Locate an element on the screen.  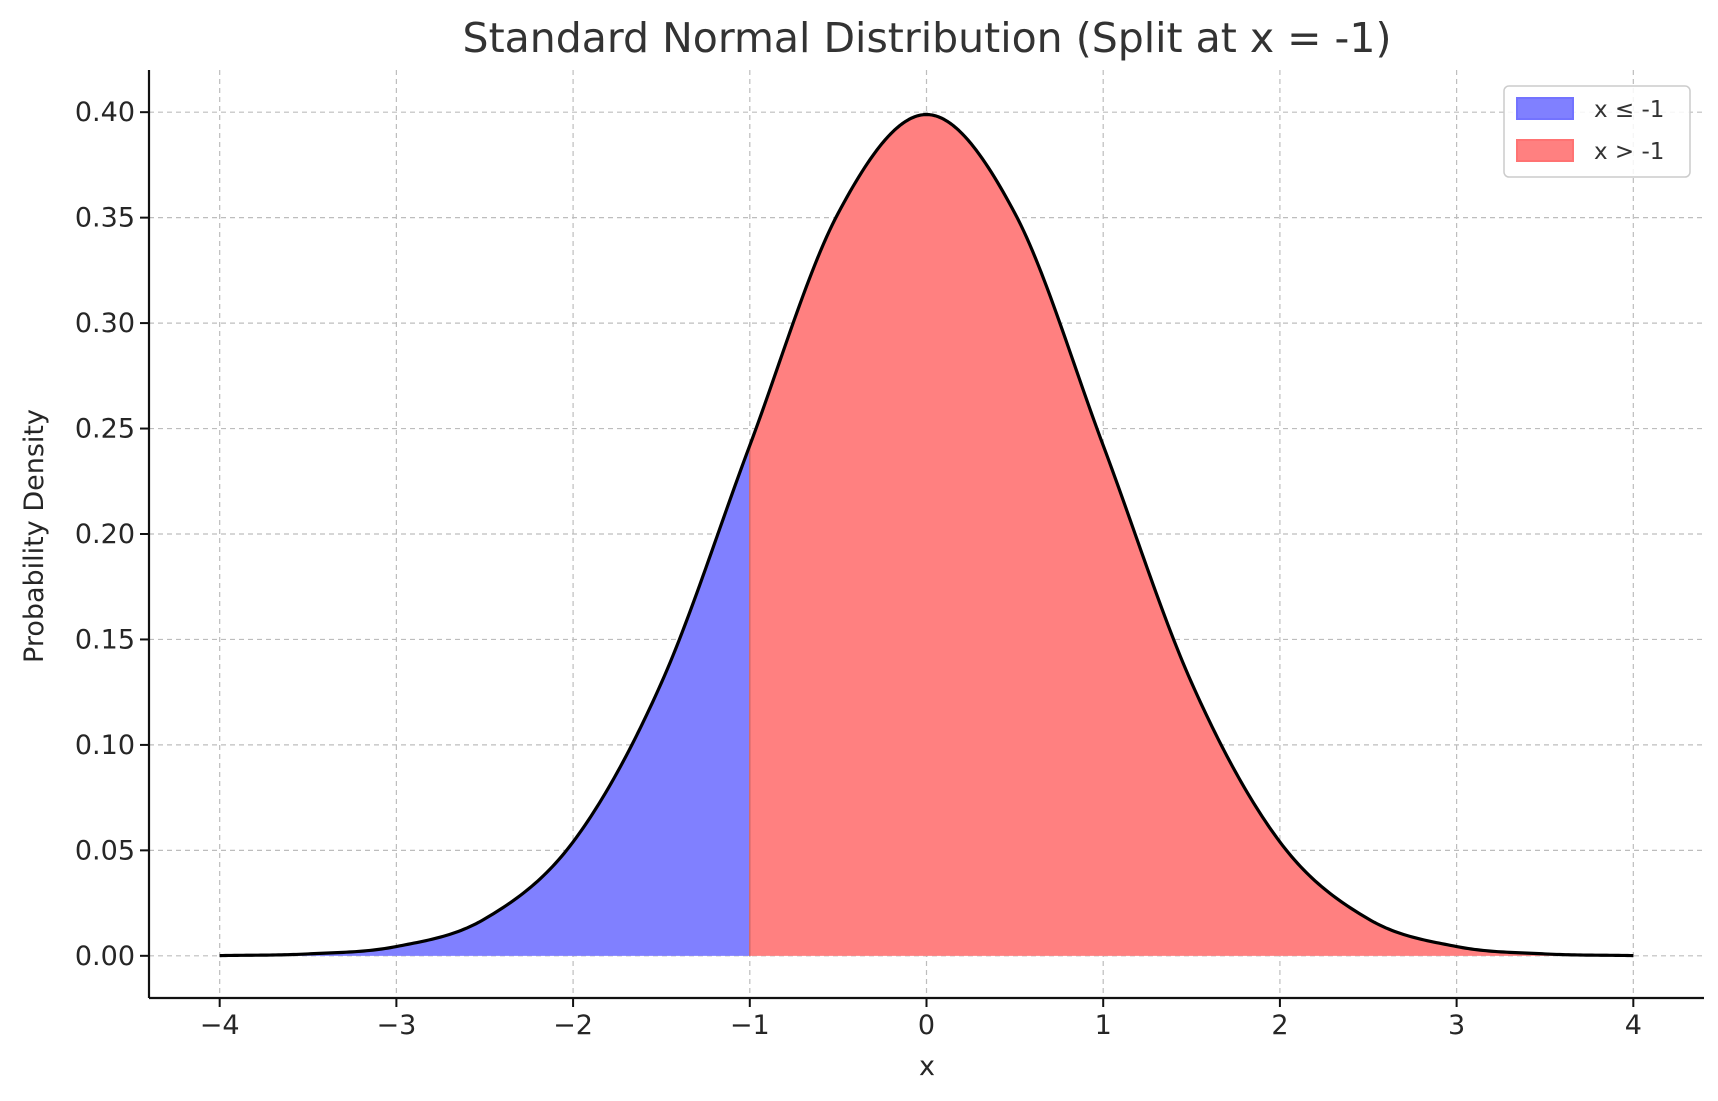
y-tick-label: 0.05 is located at coordinates (105, 850).